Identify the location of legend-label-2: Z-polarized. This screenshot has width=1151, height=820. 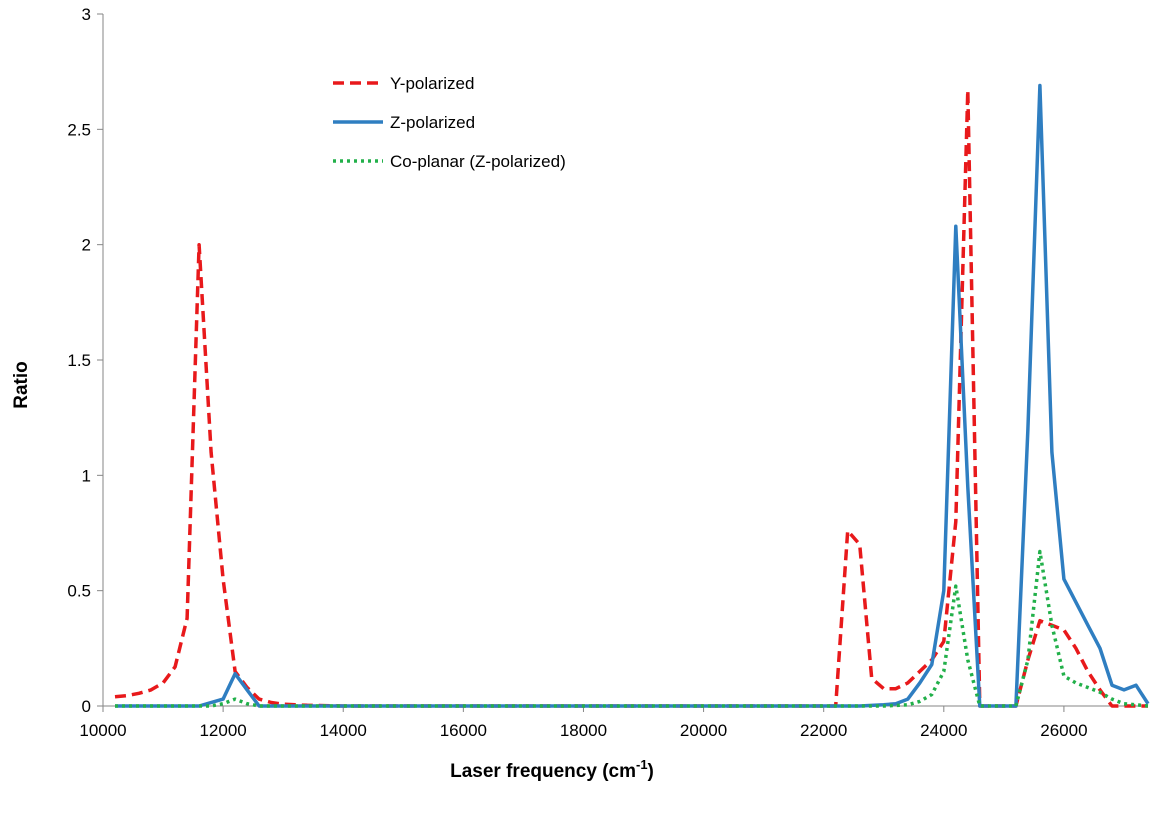
(432, 122).